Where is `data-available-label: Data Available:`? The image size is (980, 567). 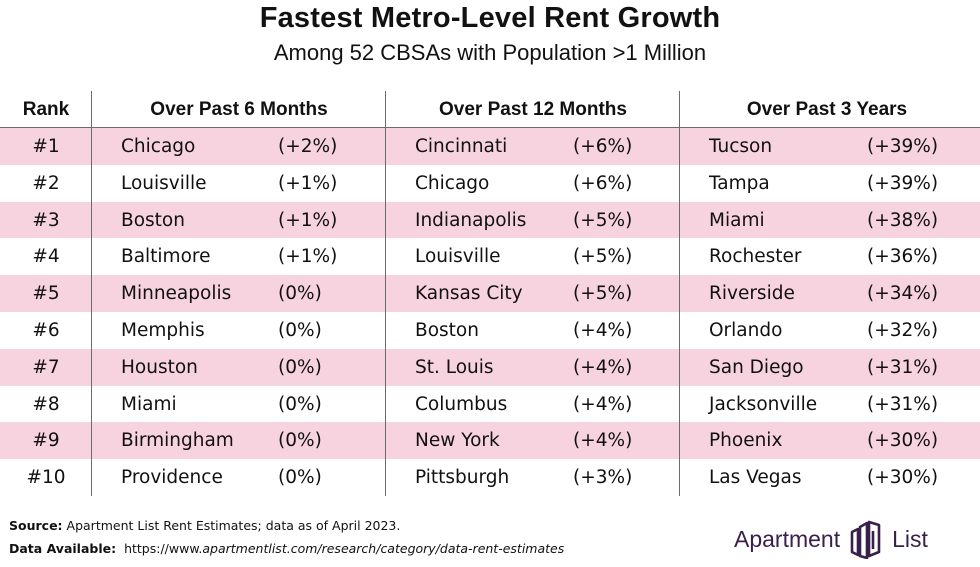 data-available-label: Data Available: is located at coordinates (63, 548).